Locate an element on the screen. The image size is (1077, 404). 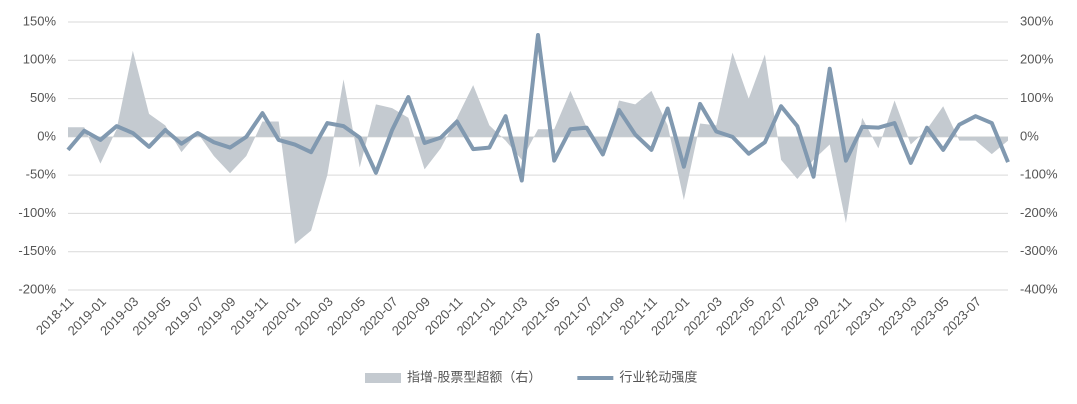
y2-tick-label: -100% is located at coordinates (1039, 174).